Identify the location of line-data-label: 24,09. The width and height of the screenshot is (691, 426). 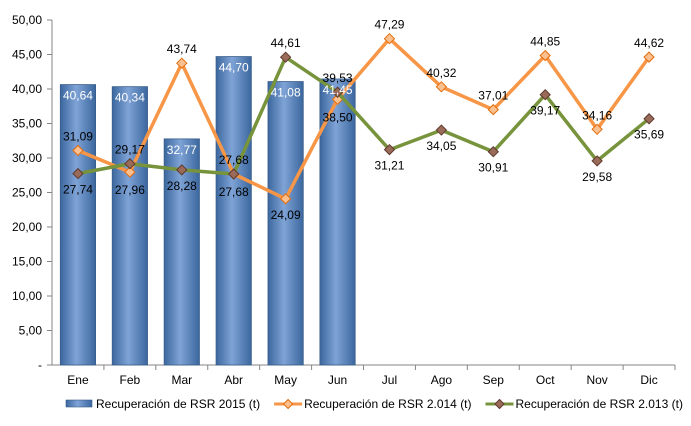
(286, 215).